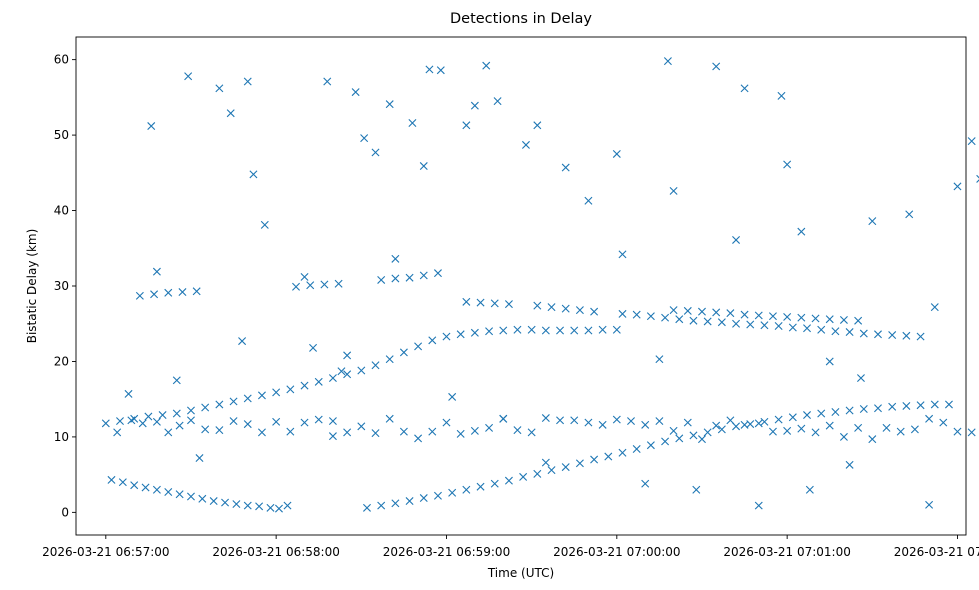 The height and width of the screenshot is (590, 979). I want to click on x-tick-label: 2026-03-21 07:01:00, so click(786, 552).